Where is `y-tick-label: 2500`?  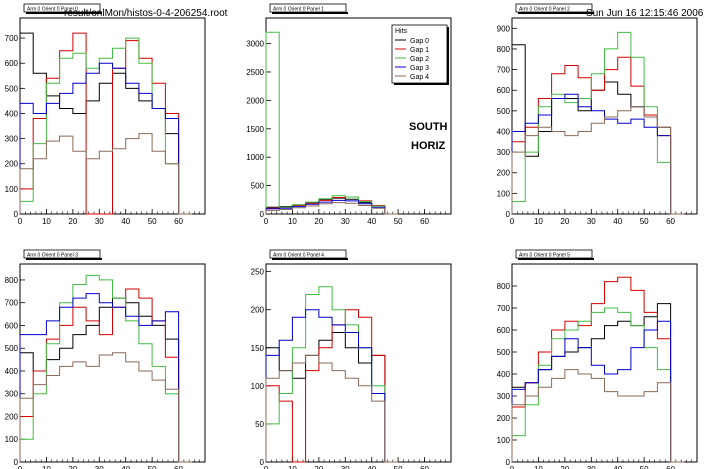 y-tick-label: 2500 is located at coordinates (255, 72).